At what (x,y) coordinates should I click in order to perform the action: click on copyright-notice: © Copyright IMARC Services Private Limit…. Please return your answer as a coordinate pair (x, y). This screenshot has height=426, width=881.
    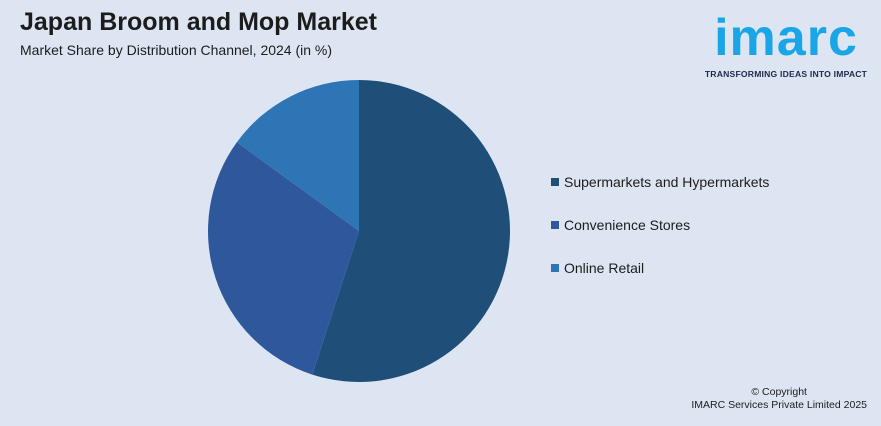
    Looking at the image, I should click on (779, 399).